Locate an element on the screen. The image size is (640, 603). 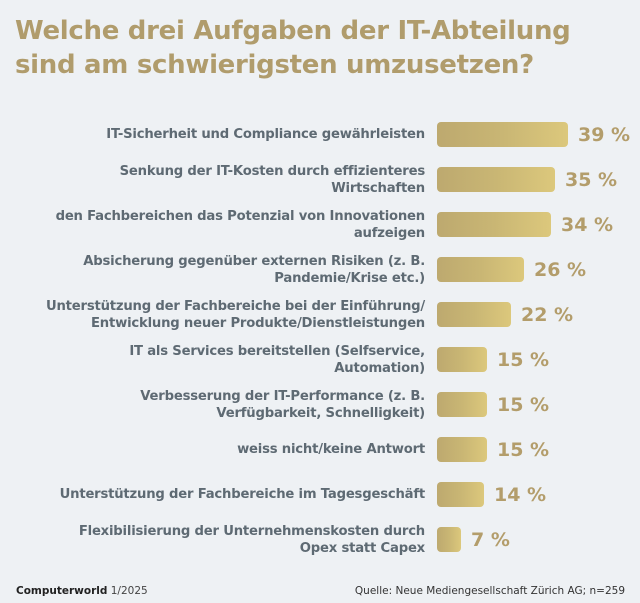
value-label: 26 % is located at coordinates (560, 270).